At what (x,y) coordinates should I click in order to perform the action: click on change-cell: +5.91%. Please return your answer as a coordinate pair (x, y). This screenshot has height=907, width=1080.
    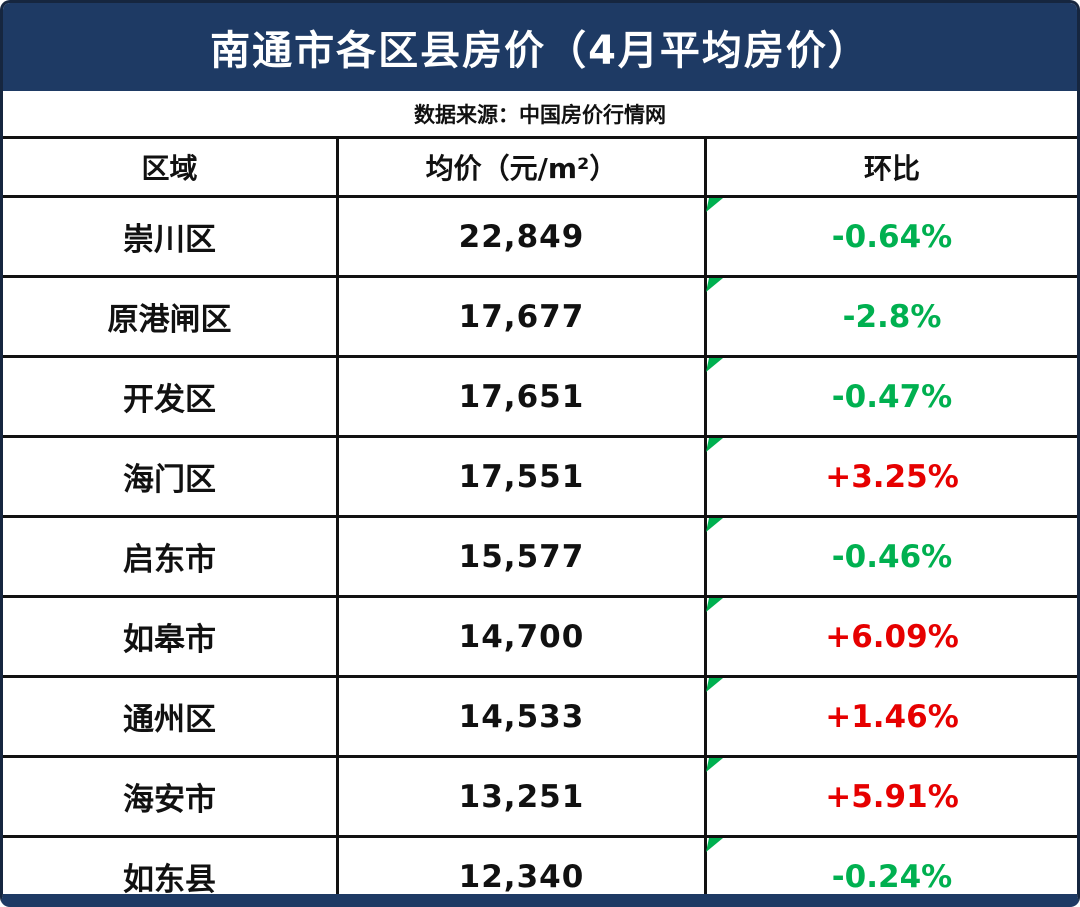
    Looking at the image, I should click on (891, 796).